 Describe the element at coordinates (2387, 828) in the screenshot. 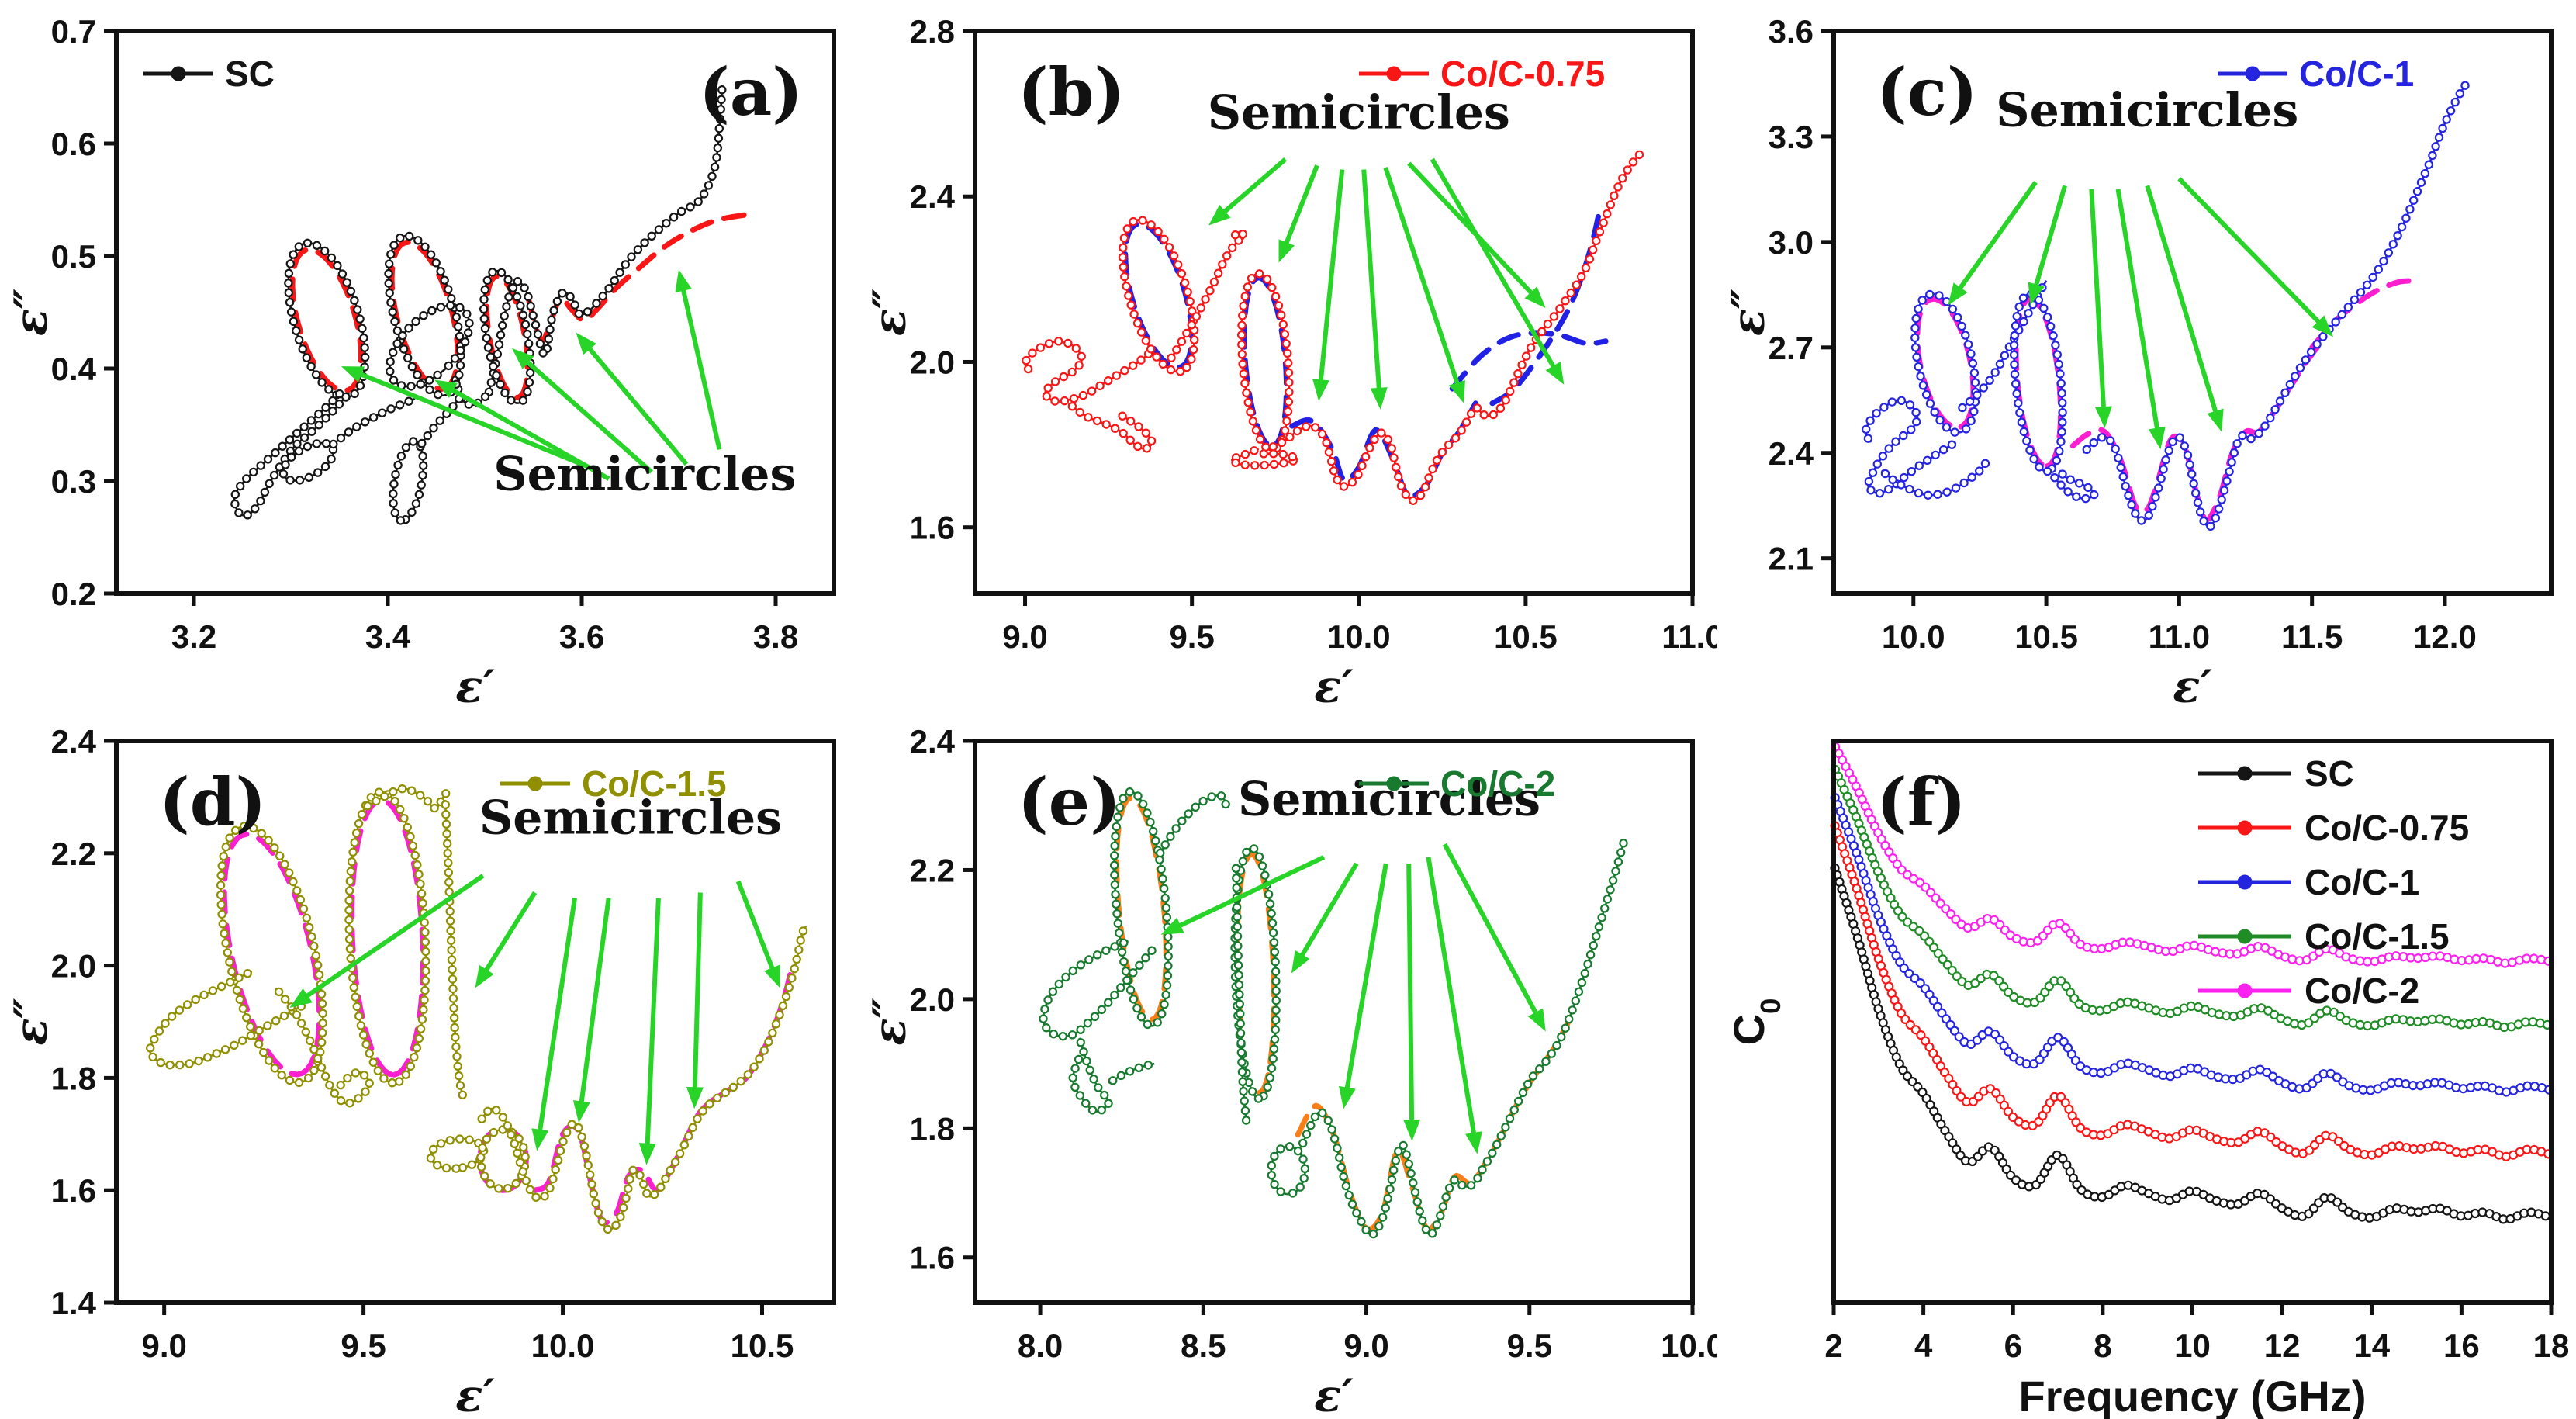

I see `legend-label: Co/C-0.75` at that location.